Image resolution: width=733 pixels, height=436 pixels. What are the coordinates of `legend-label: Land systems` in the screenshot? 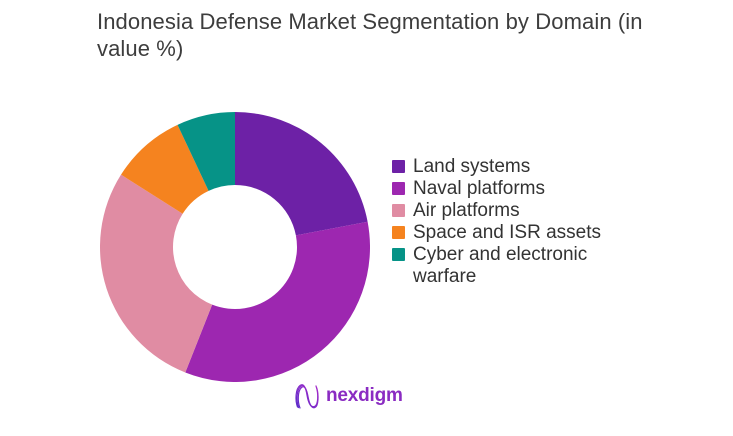 It's located at (472, 166).